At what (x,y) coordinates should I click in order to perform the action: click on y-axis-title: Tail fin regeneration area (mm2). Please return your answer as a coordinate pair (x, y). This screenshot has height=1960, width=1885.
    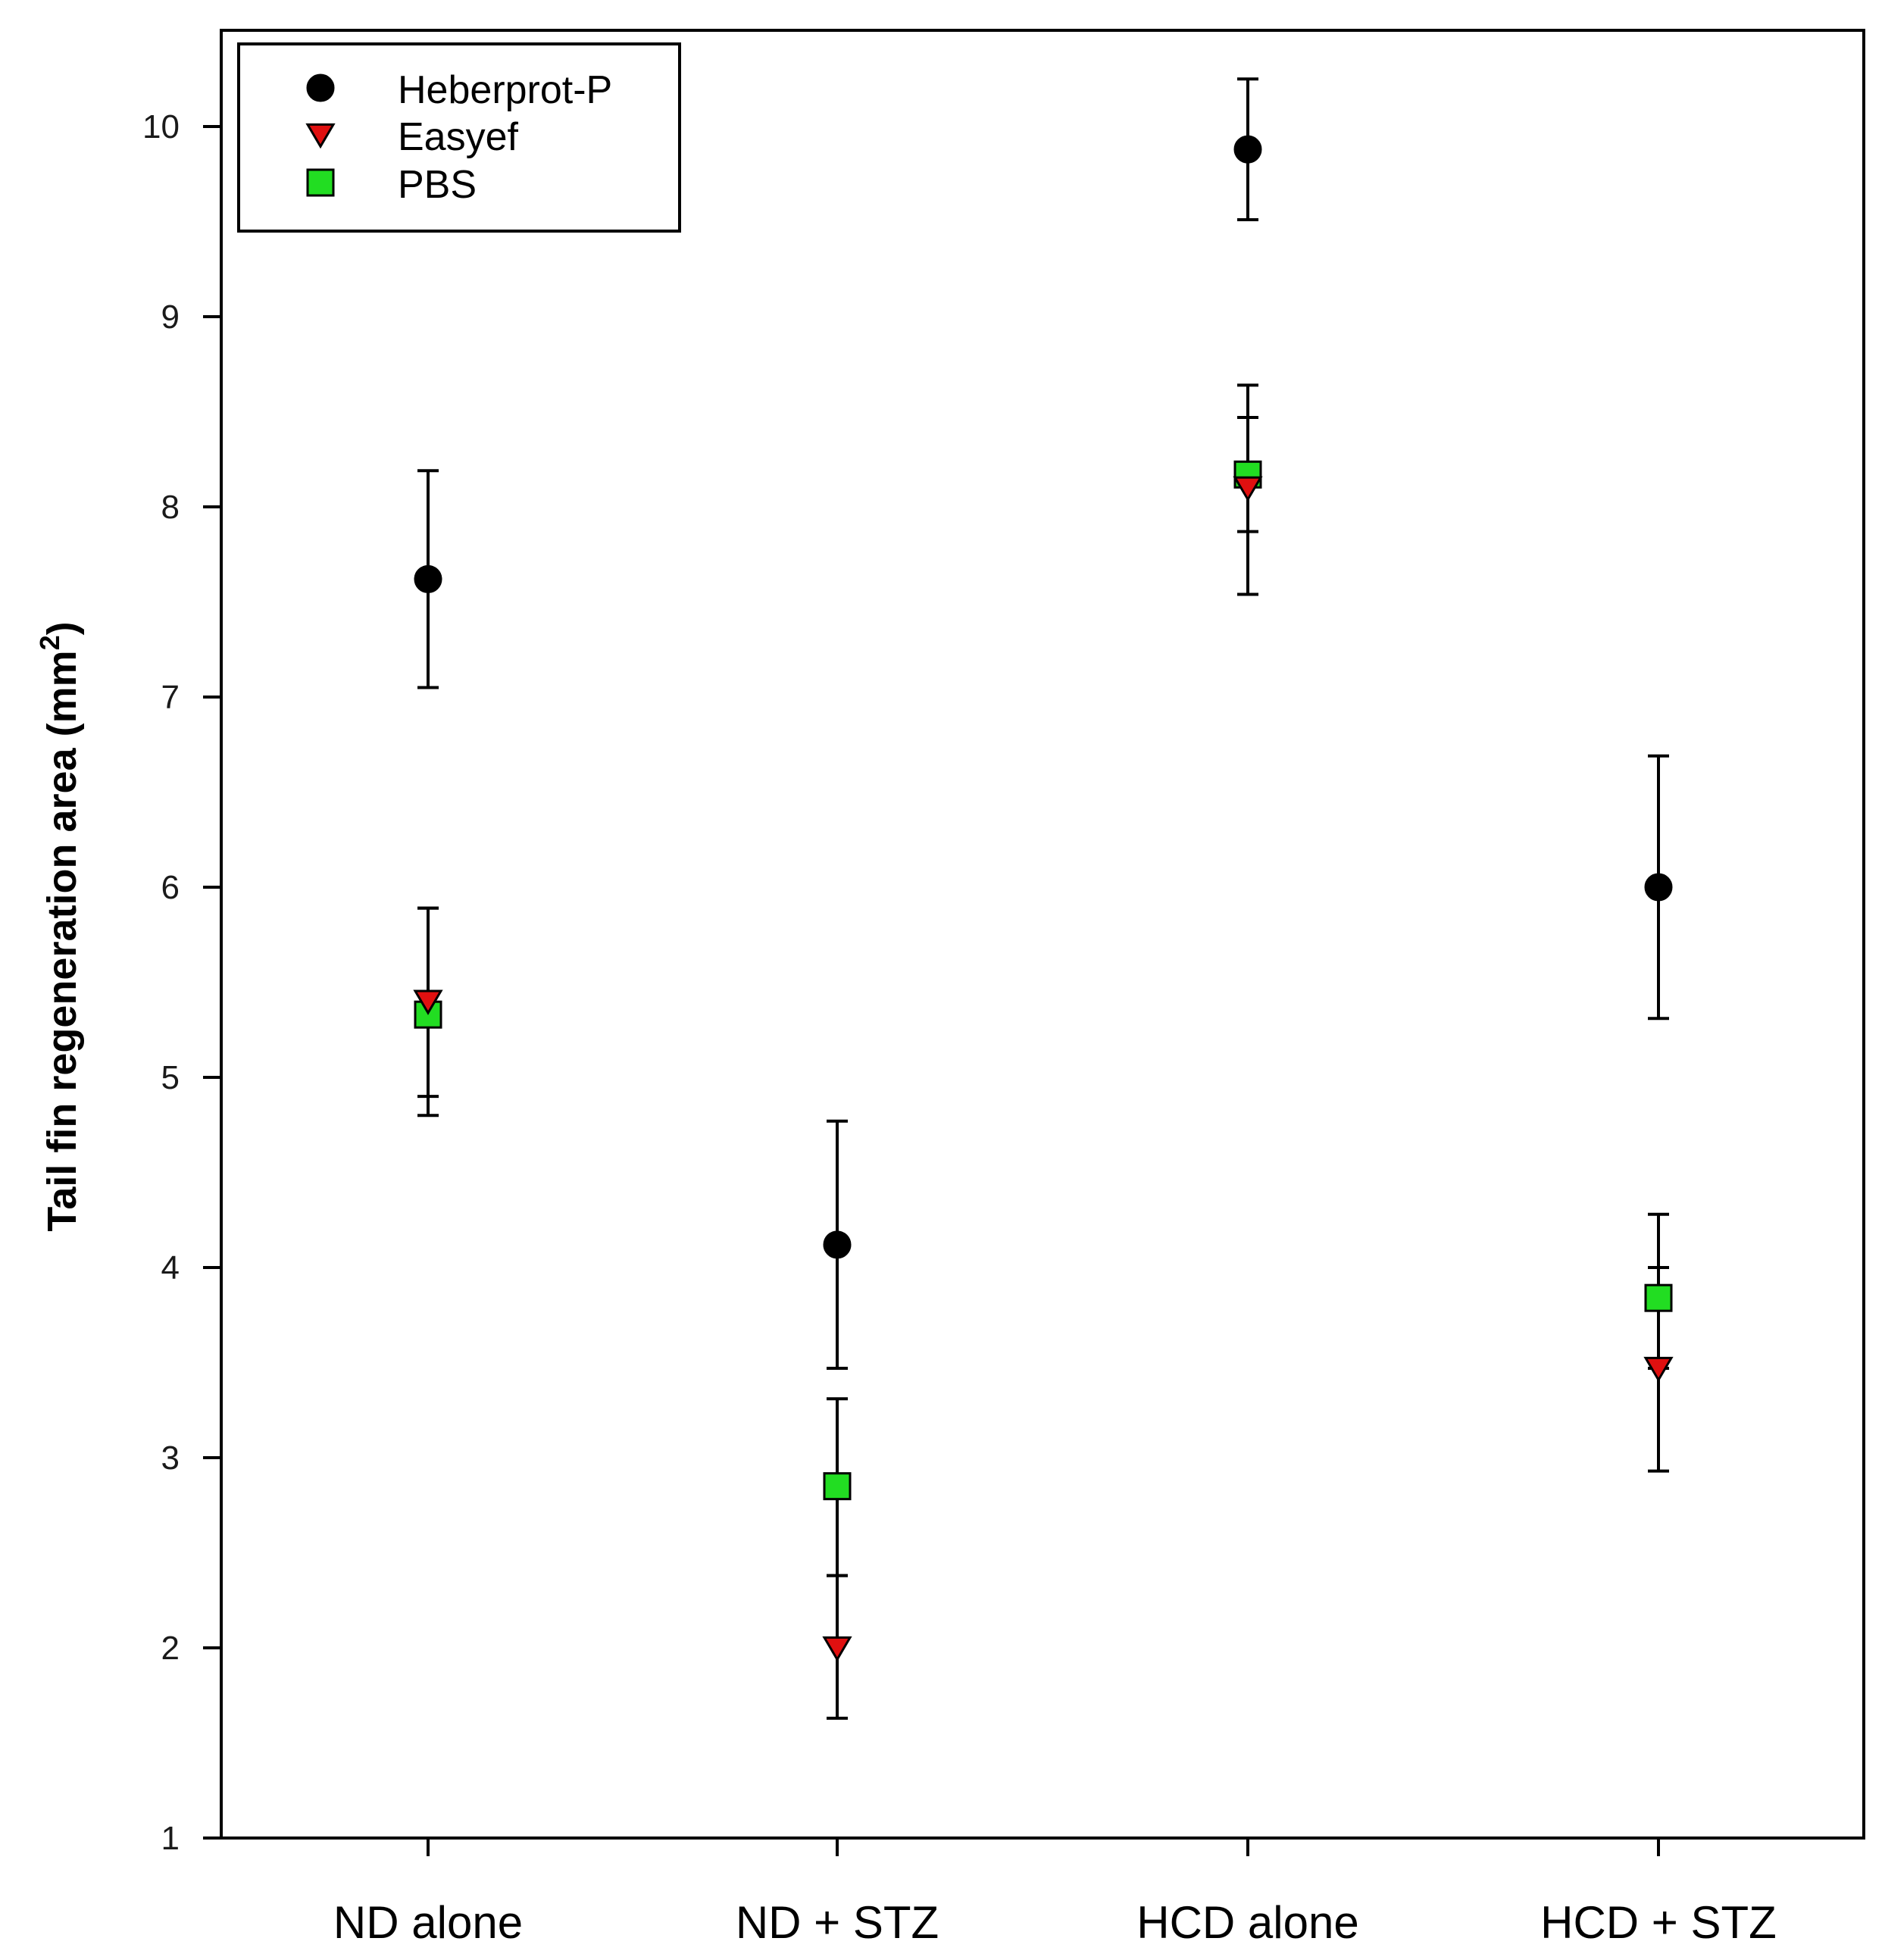
    Looking at the image, I should click on (59, 926).